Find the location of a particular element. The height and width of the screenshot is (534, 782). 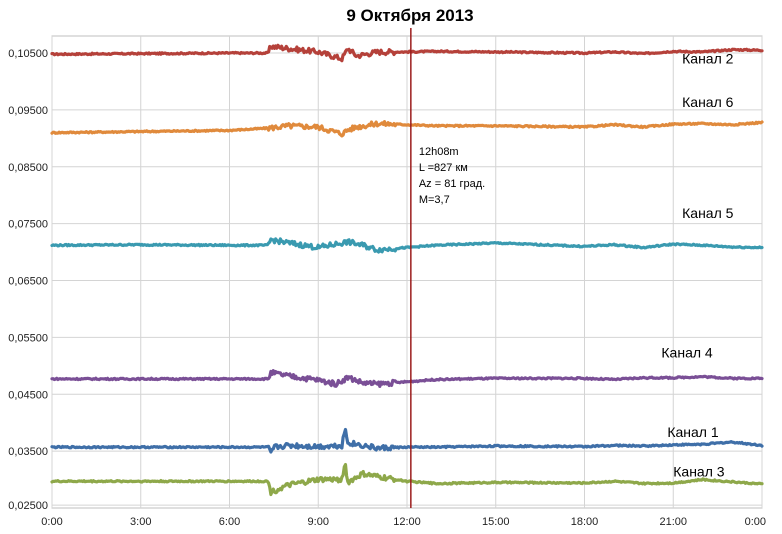

x-tick-label: 21:00 is located at coordinates (673, 522).